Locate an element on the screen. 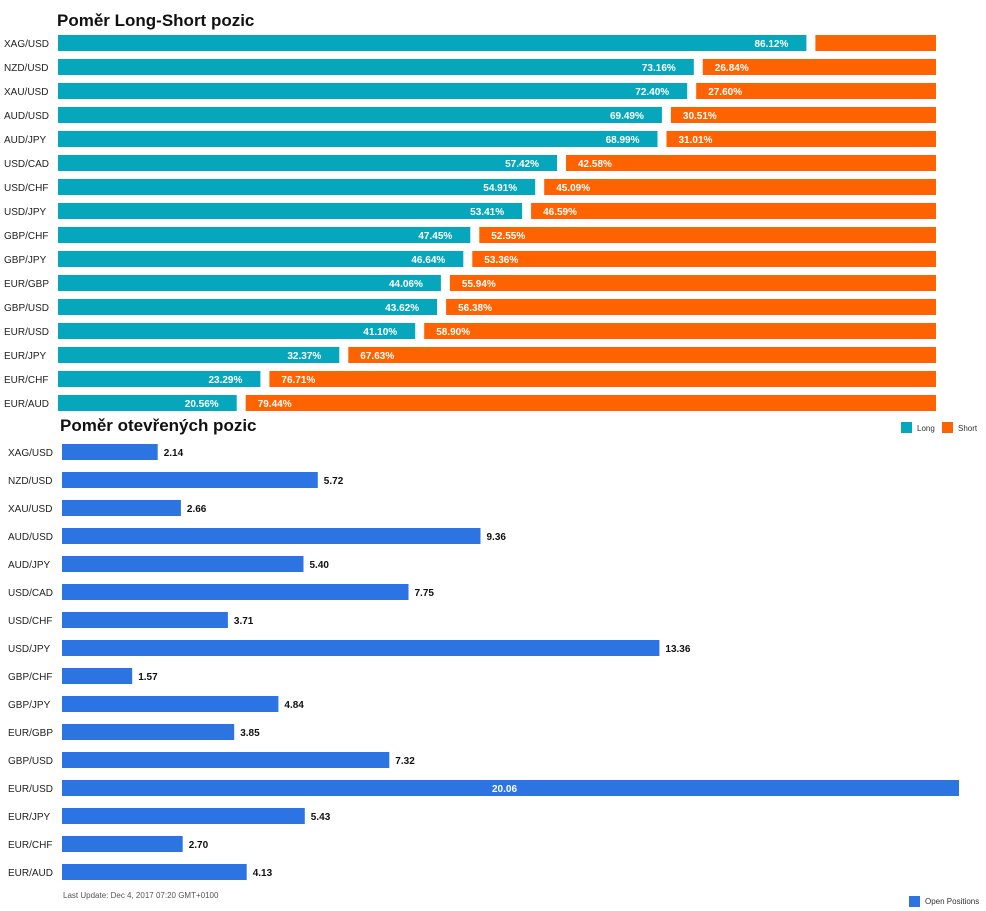  op-value-gbp-chf: 1.57 is located at coordinates (148, 677).